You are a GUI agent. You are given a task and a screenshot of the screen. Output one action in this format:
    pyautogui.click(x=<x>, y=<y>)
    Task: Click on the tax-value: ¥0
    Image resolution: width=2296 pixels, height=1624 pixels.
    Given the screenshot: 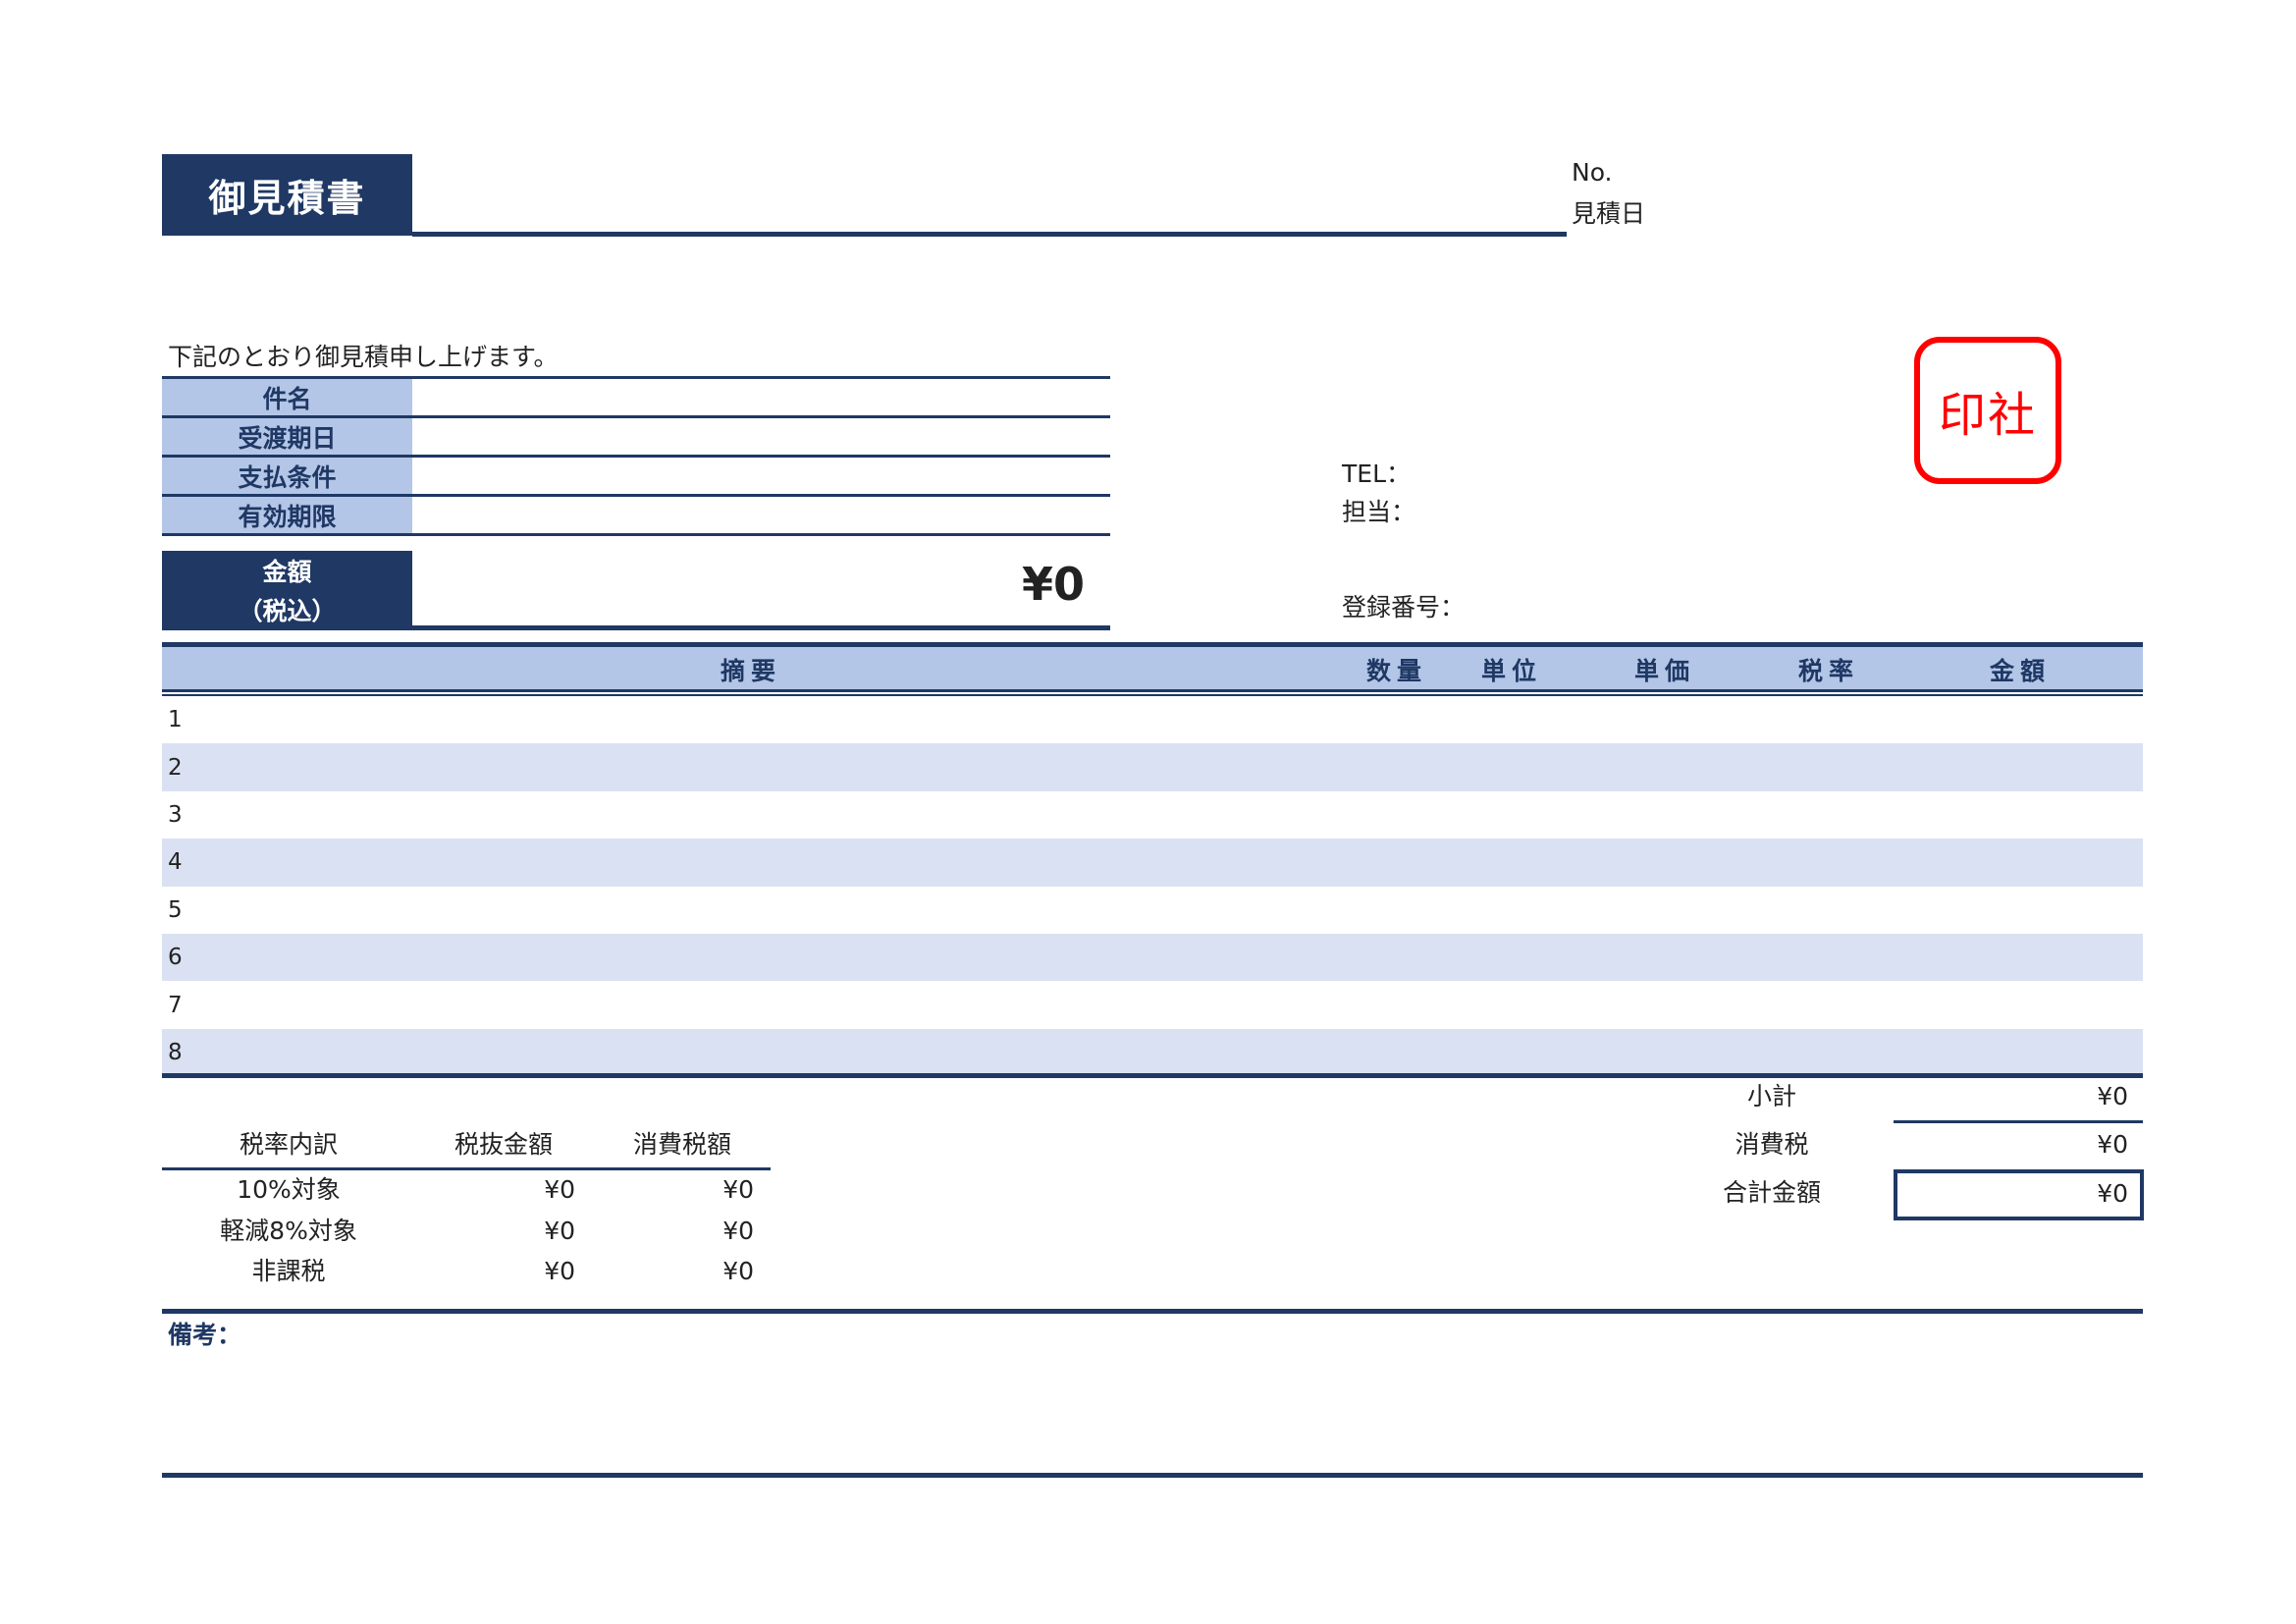 What is the action you would take?
    pyautogui.click(x=2112, y=1144)
    